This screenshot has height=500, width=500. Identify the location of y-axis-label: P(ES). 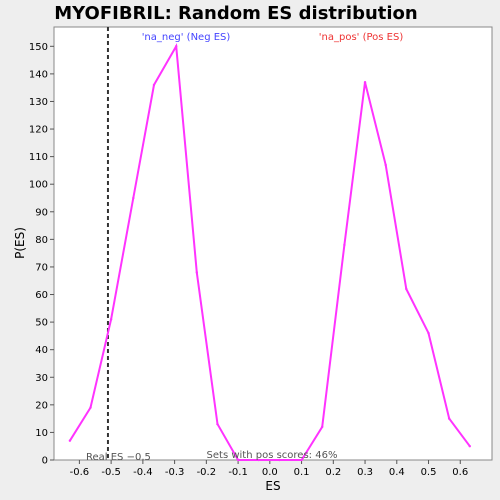
(20, 243).